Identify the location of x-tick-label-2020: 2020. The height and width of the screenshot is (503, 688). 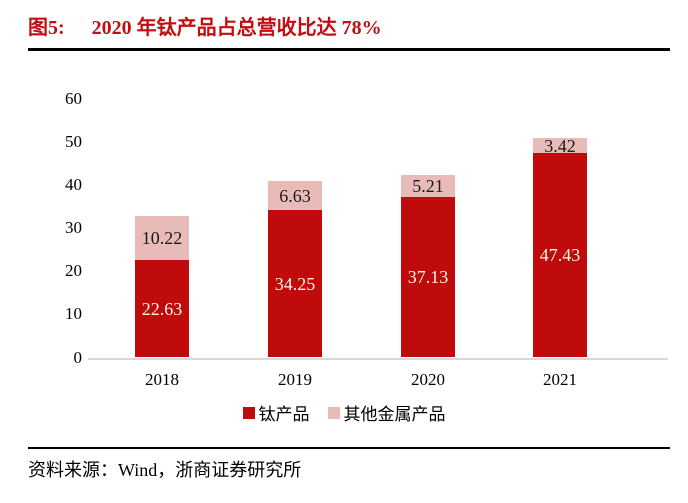
(428, 379).